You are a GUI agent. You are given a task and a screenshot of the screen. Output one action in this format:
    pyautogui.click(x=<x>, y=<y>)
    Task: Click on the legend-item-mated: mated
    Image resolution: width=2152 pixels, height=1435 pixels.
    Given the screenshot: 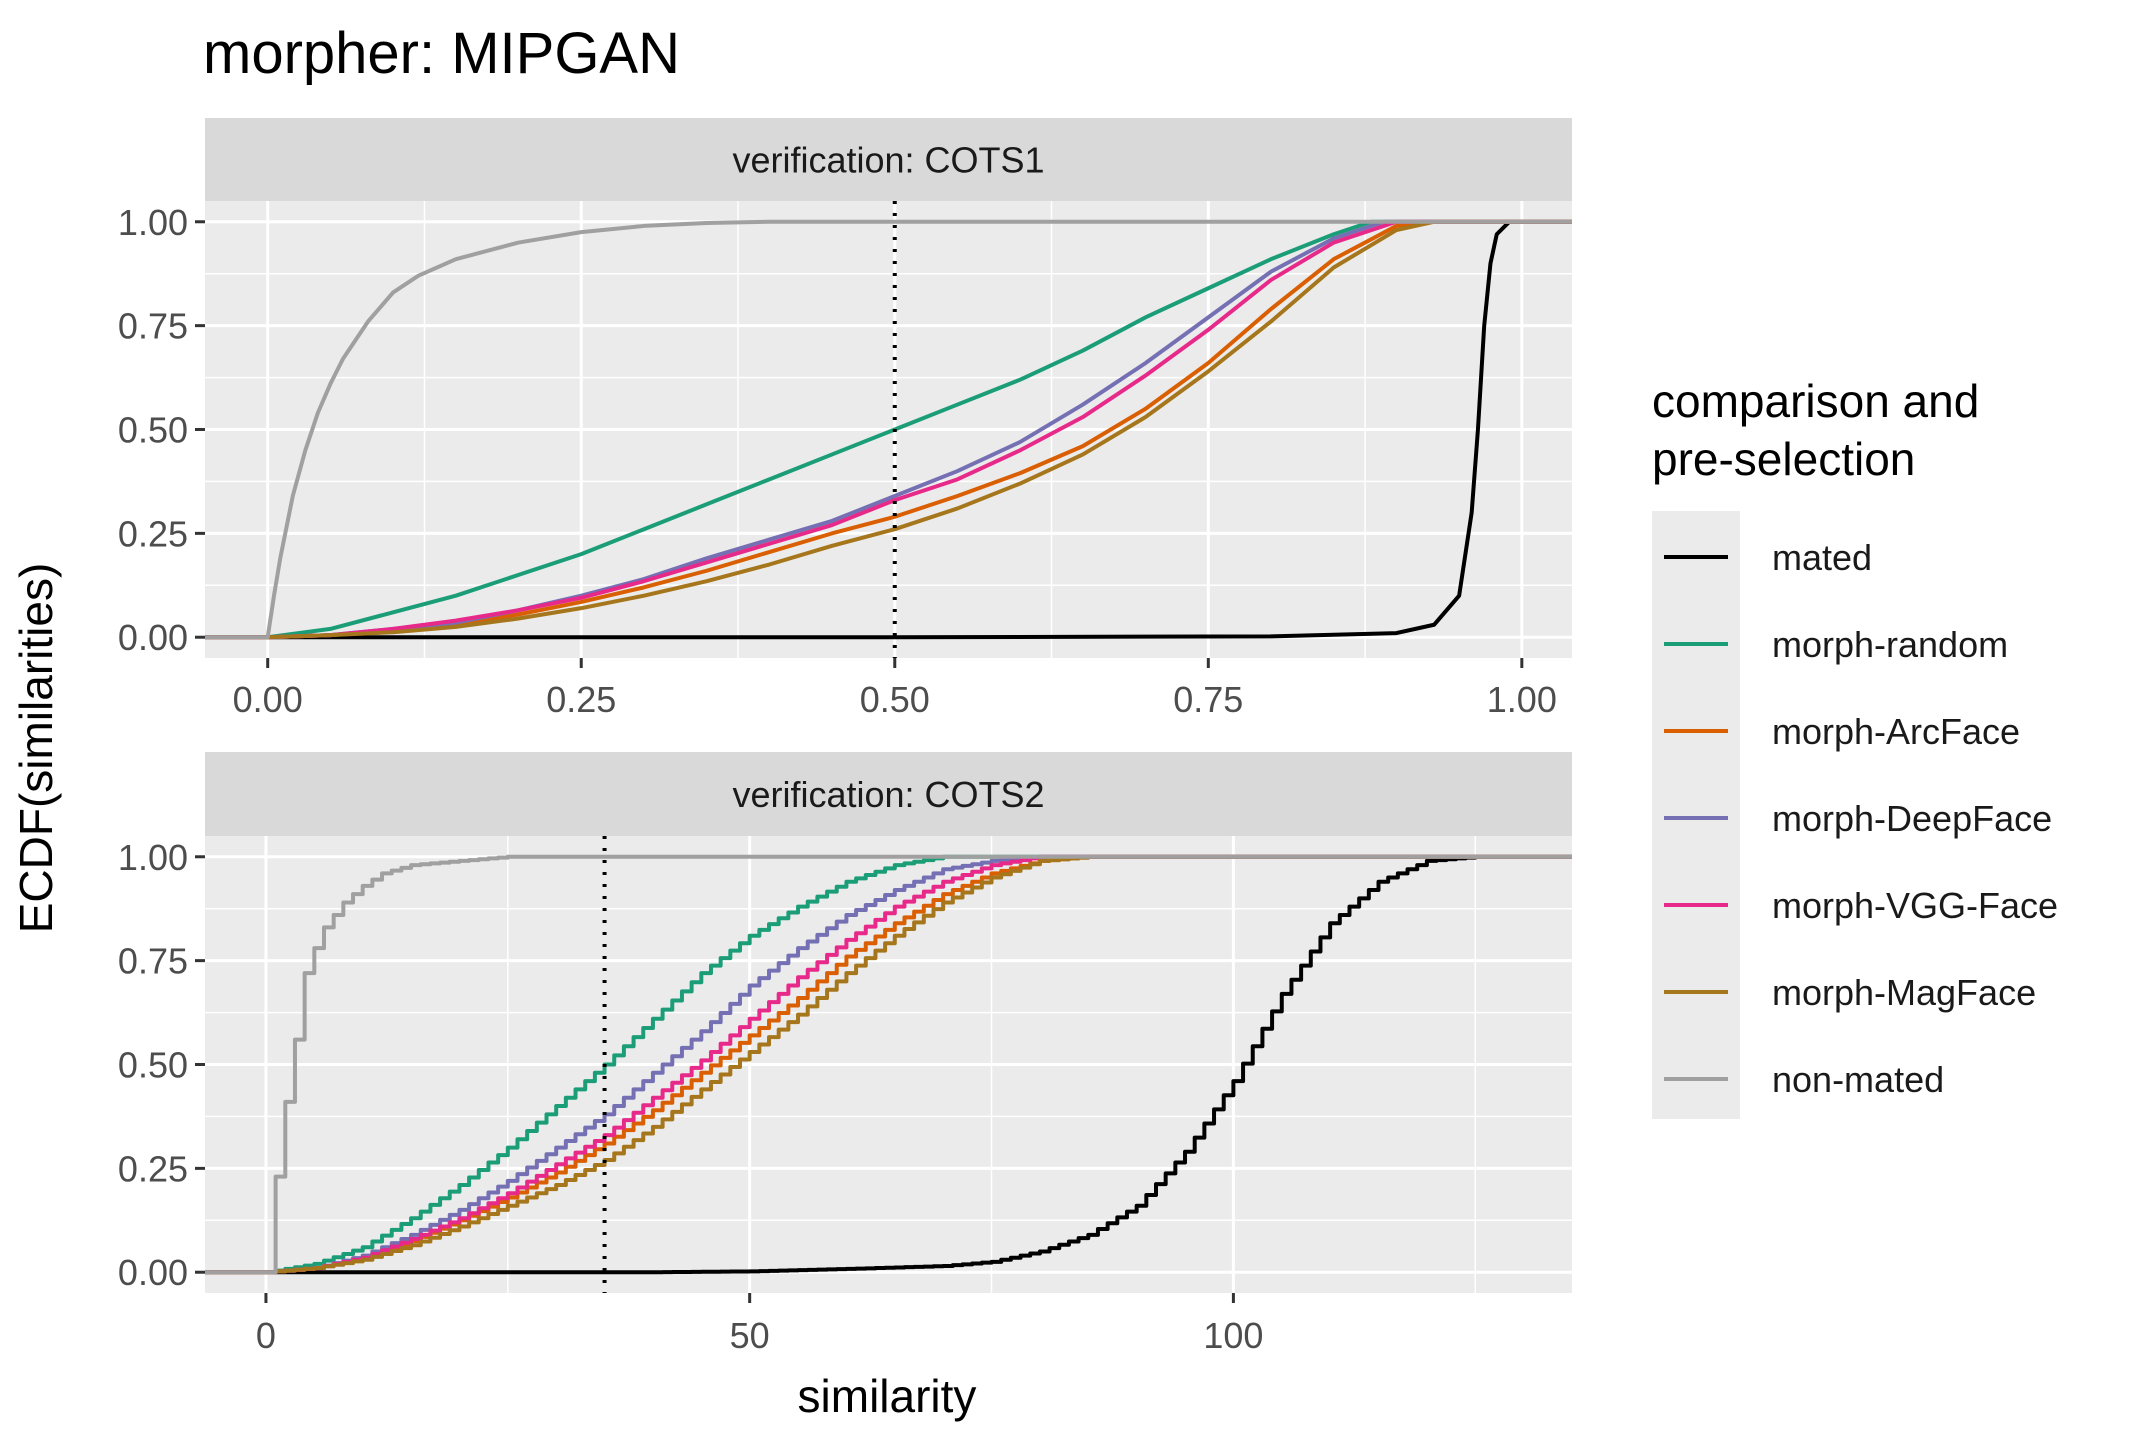 What is the action you would take?
    pyautogui.click(x=1768, y=557)
    